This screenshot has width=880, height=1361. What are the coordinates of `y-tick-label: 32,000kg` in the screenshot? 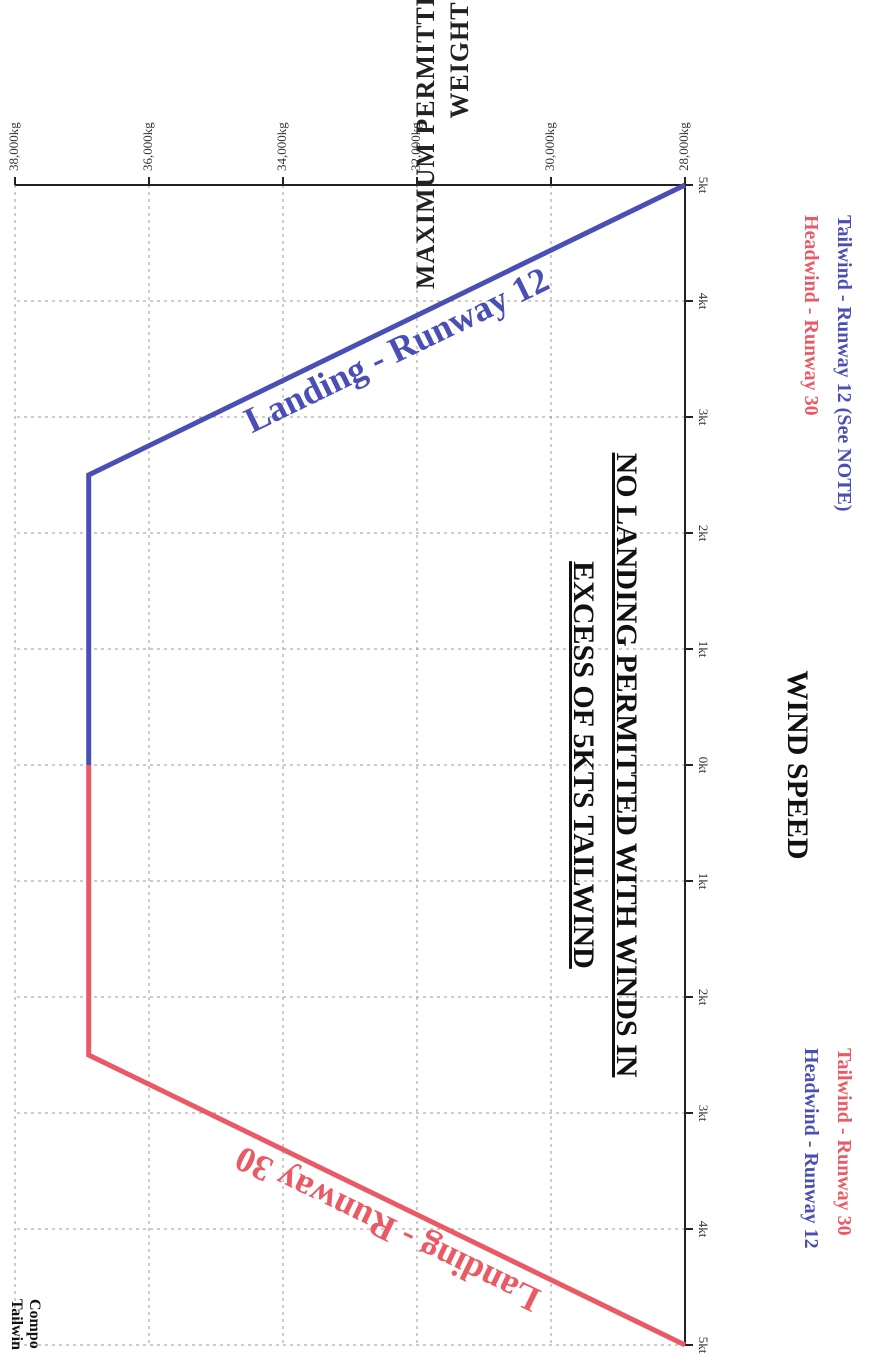 It's located at (415, 146).